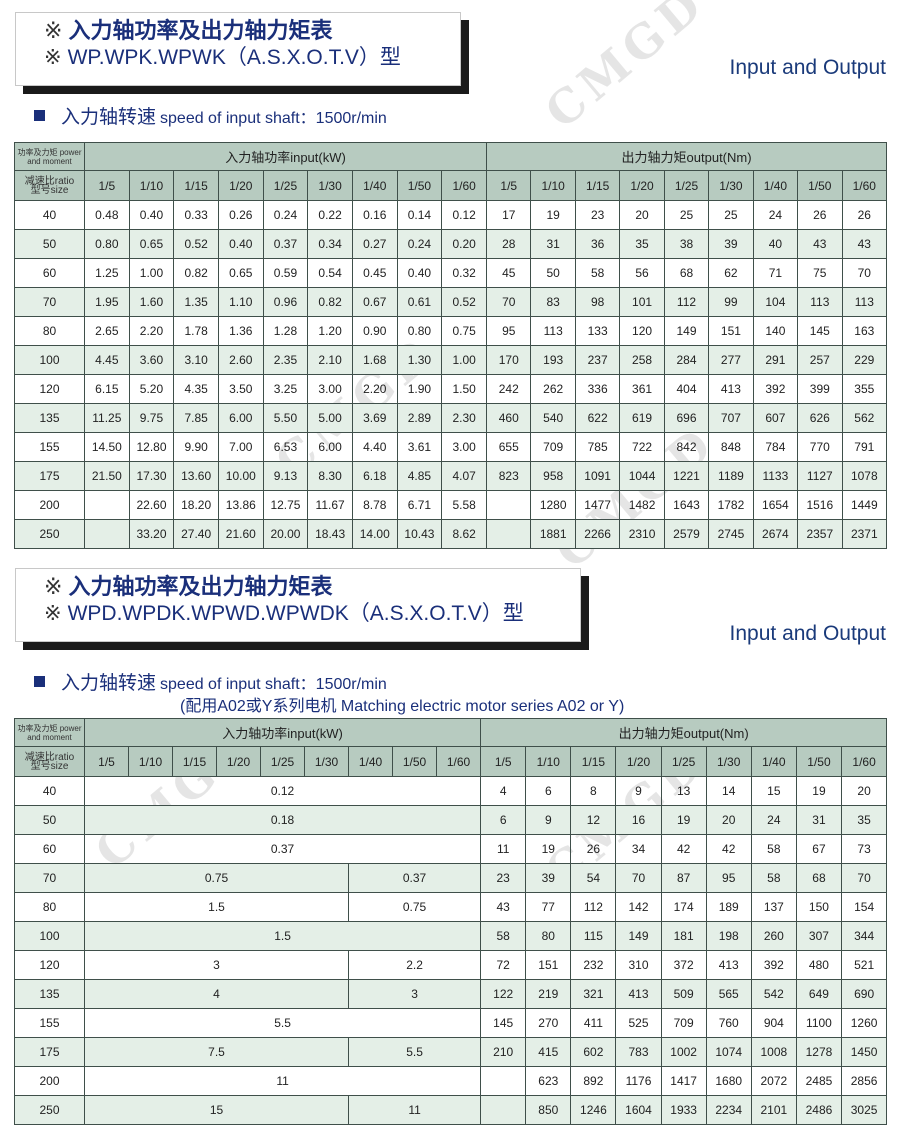 Image resolution: width=900 pixels, height=1146 pixels. Describe the element at coordinates (414, 1052) in the screenshot. I see `input-power-cell: 5.5` at that location.